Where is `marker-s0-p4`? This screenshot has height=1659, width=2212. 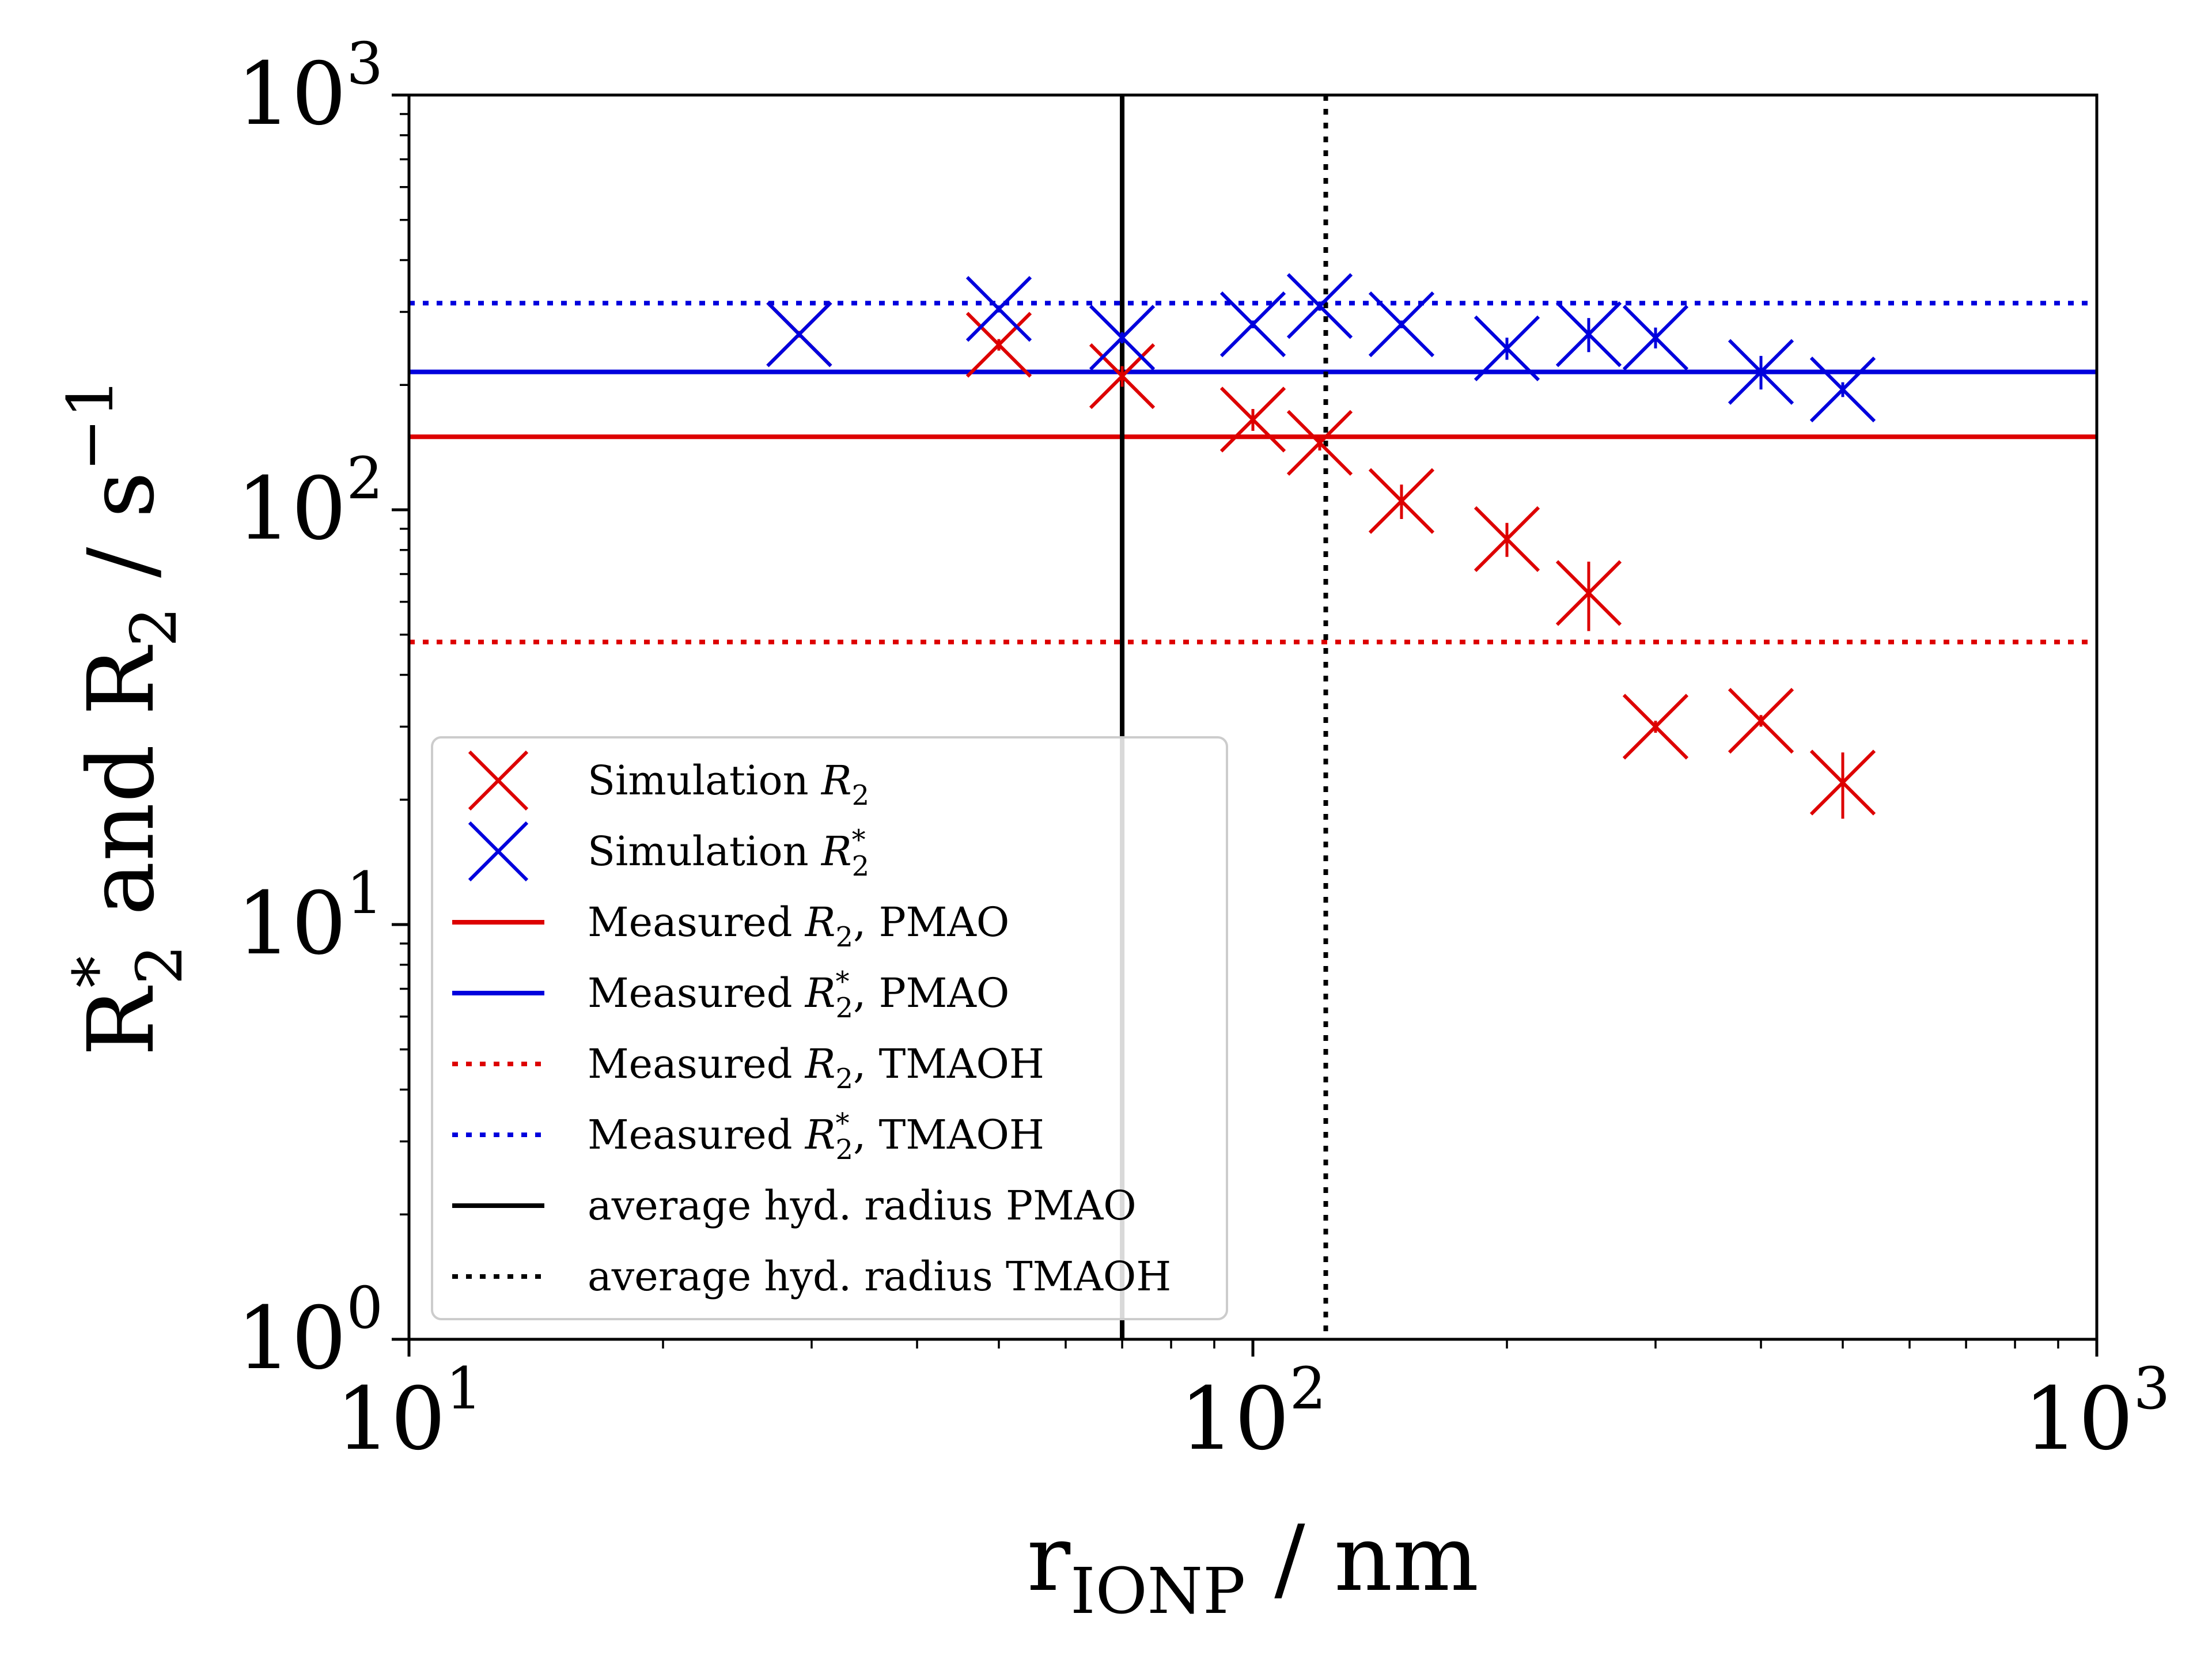 marker-s0-p4 is located at coordinates (1319, 443).